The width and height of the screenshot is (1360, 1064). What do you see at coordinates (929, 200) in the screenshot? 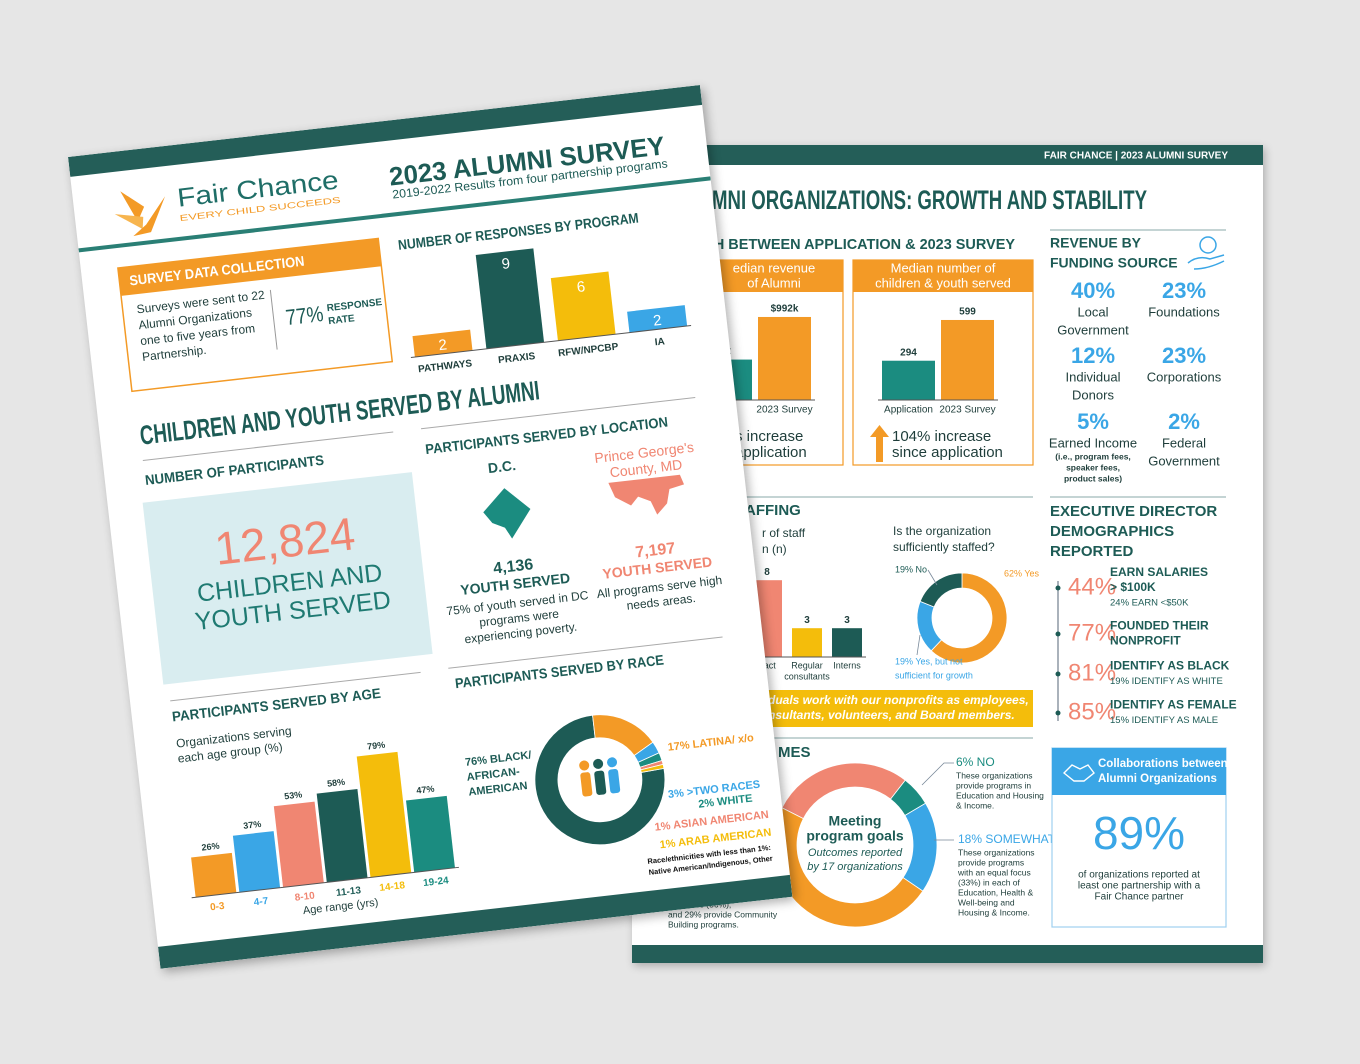
I see `page-title: MNI ORGANIZATIONS: GROWTH AND STABILITY` at bounding box center [929, 200].